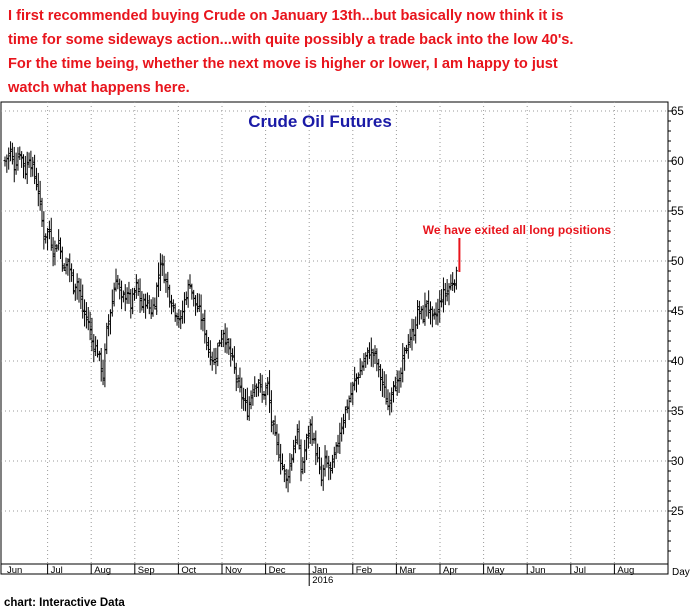 This screenshot has width=696, height=616. What do you see at coordinates (496, 570) in the screenshot?
I see `month-label: May` at bounding box center [496, 570].